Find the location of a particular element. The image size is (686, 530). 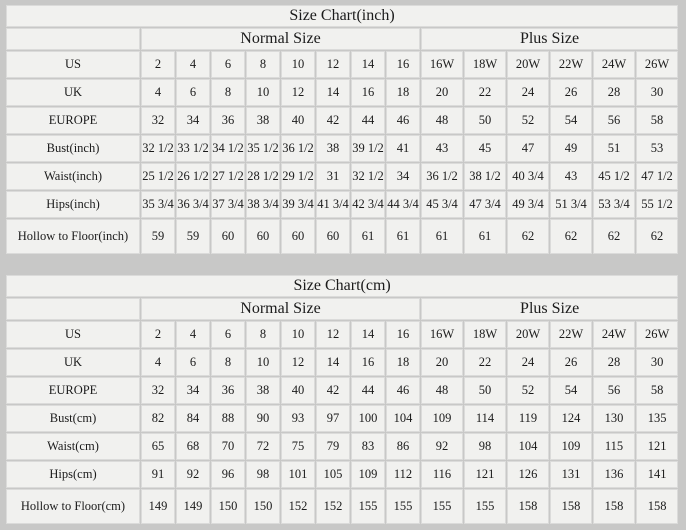

table-row: EUROPE 32 34 36 38 40 42 44 46 48 50 52 54 56 58 is located at coordinates (342, 120).